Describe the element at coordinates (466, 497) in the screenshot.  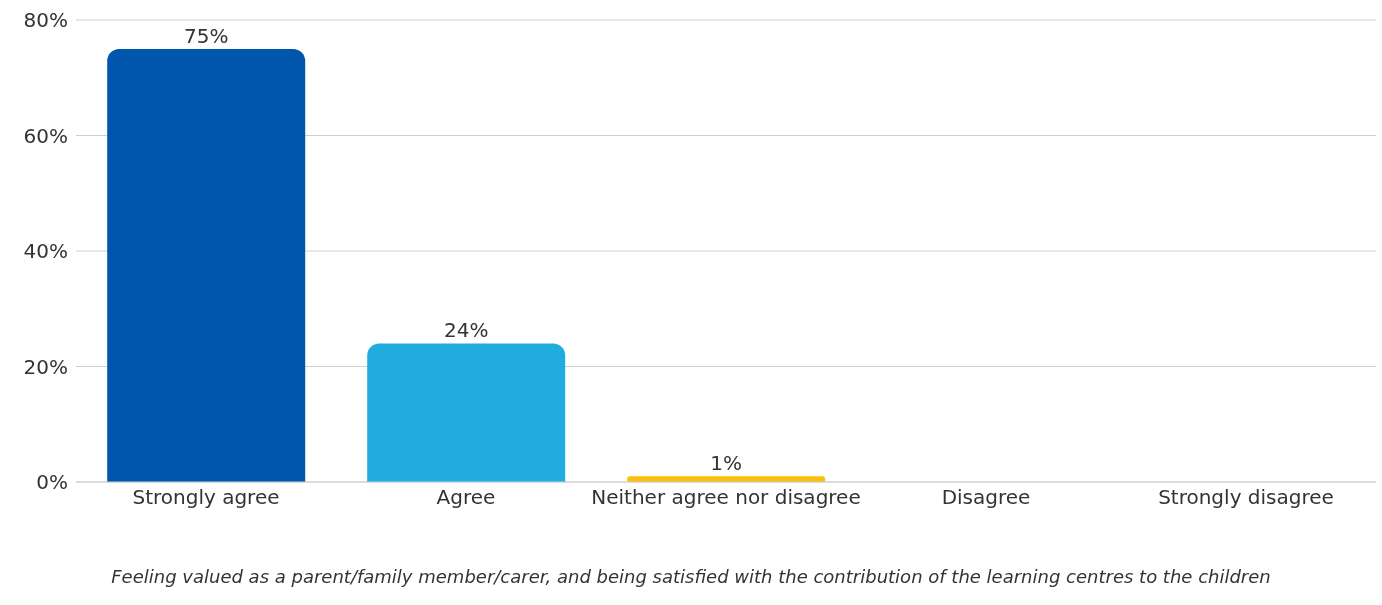
I see `x-tick-label: Agree` at that location.